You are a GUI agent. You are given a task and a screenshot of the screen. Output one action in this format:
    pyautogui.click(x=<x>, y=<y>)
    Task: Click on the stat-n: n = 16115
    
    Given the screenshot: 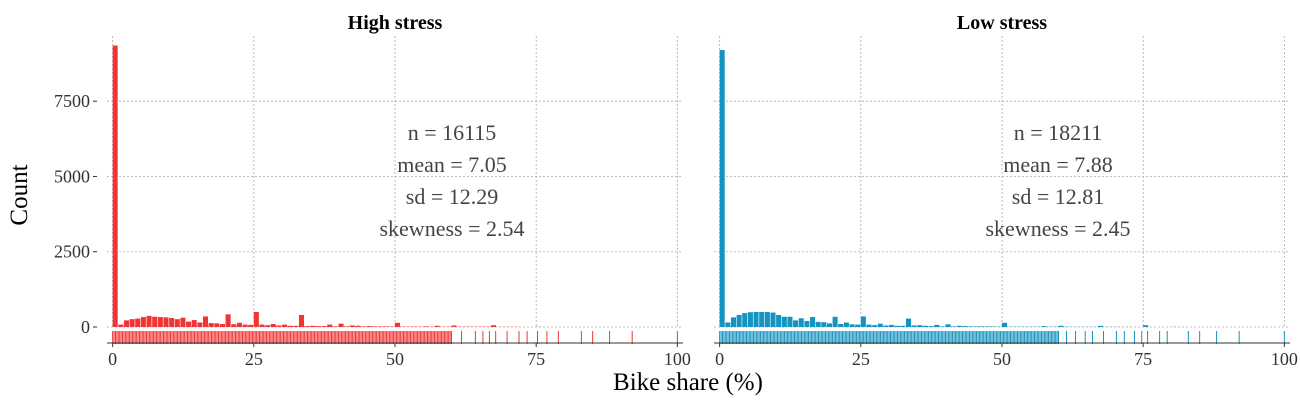 What is the action you would take?
    pyautogui.click(x=452, y=132)
    